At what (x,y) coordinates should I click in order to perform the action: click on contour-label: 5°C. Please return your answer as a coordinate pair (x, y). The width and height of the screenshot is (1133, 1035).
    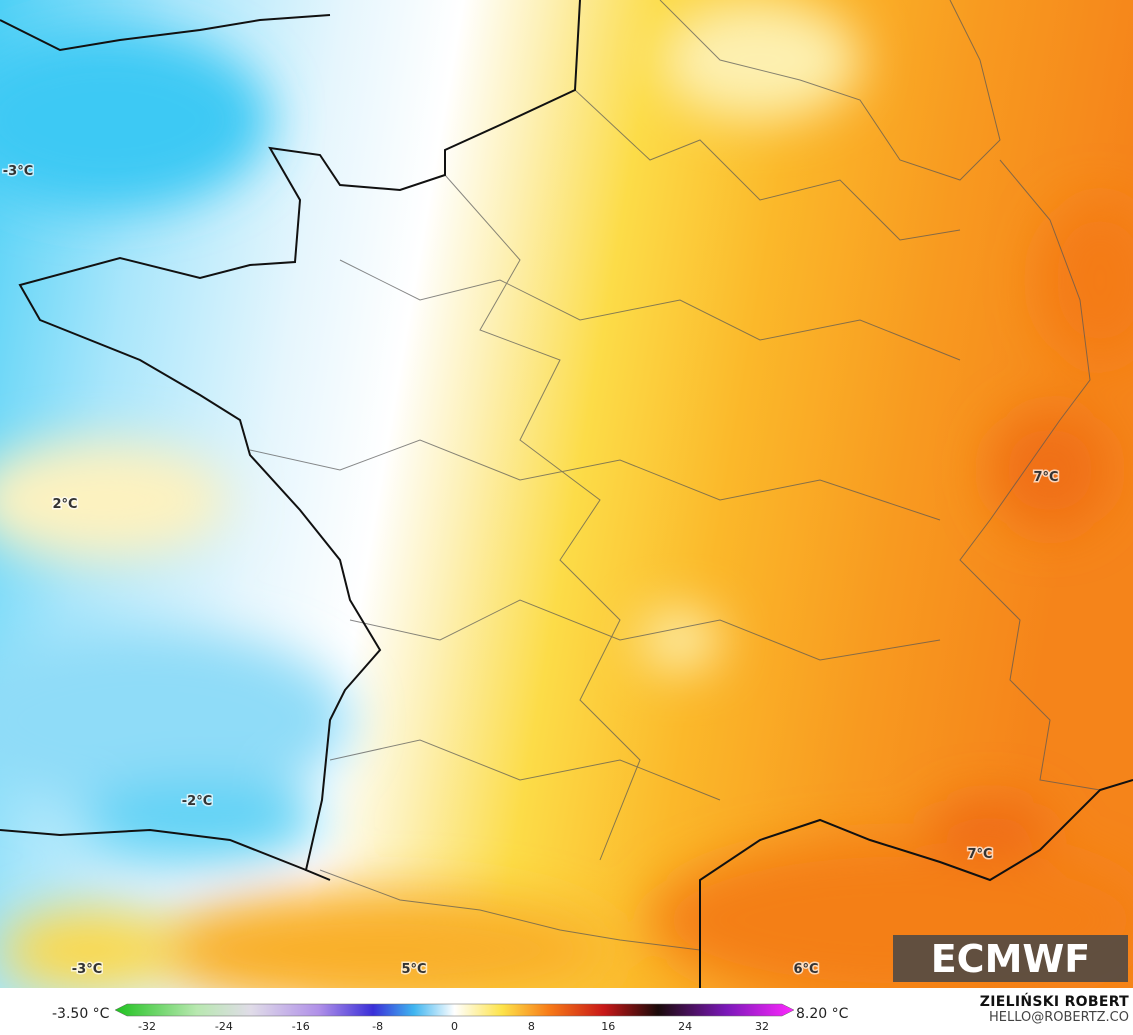
    Looking at the image, I should click on (413, 969).